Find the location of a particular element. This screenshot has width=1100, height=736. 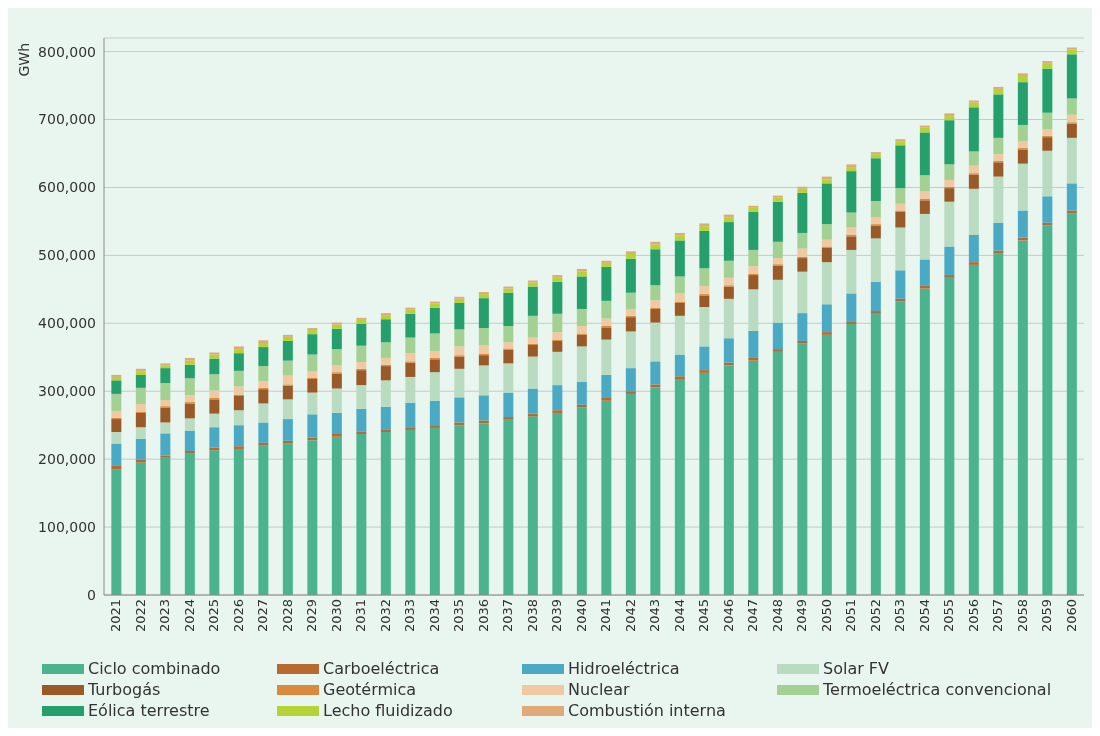

x-tick-label: 2053 is located at coordinates (900, 616).